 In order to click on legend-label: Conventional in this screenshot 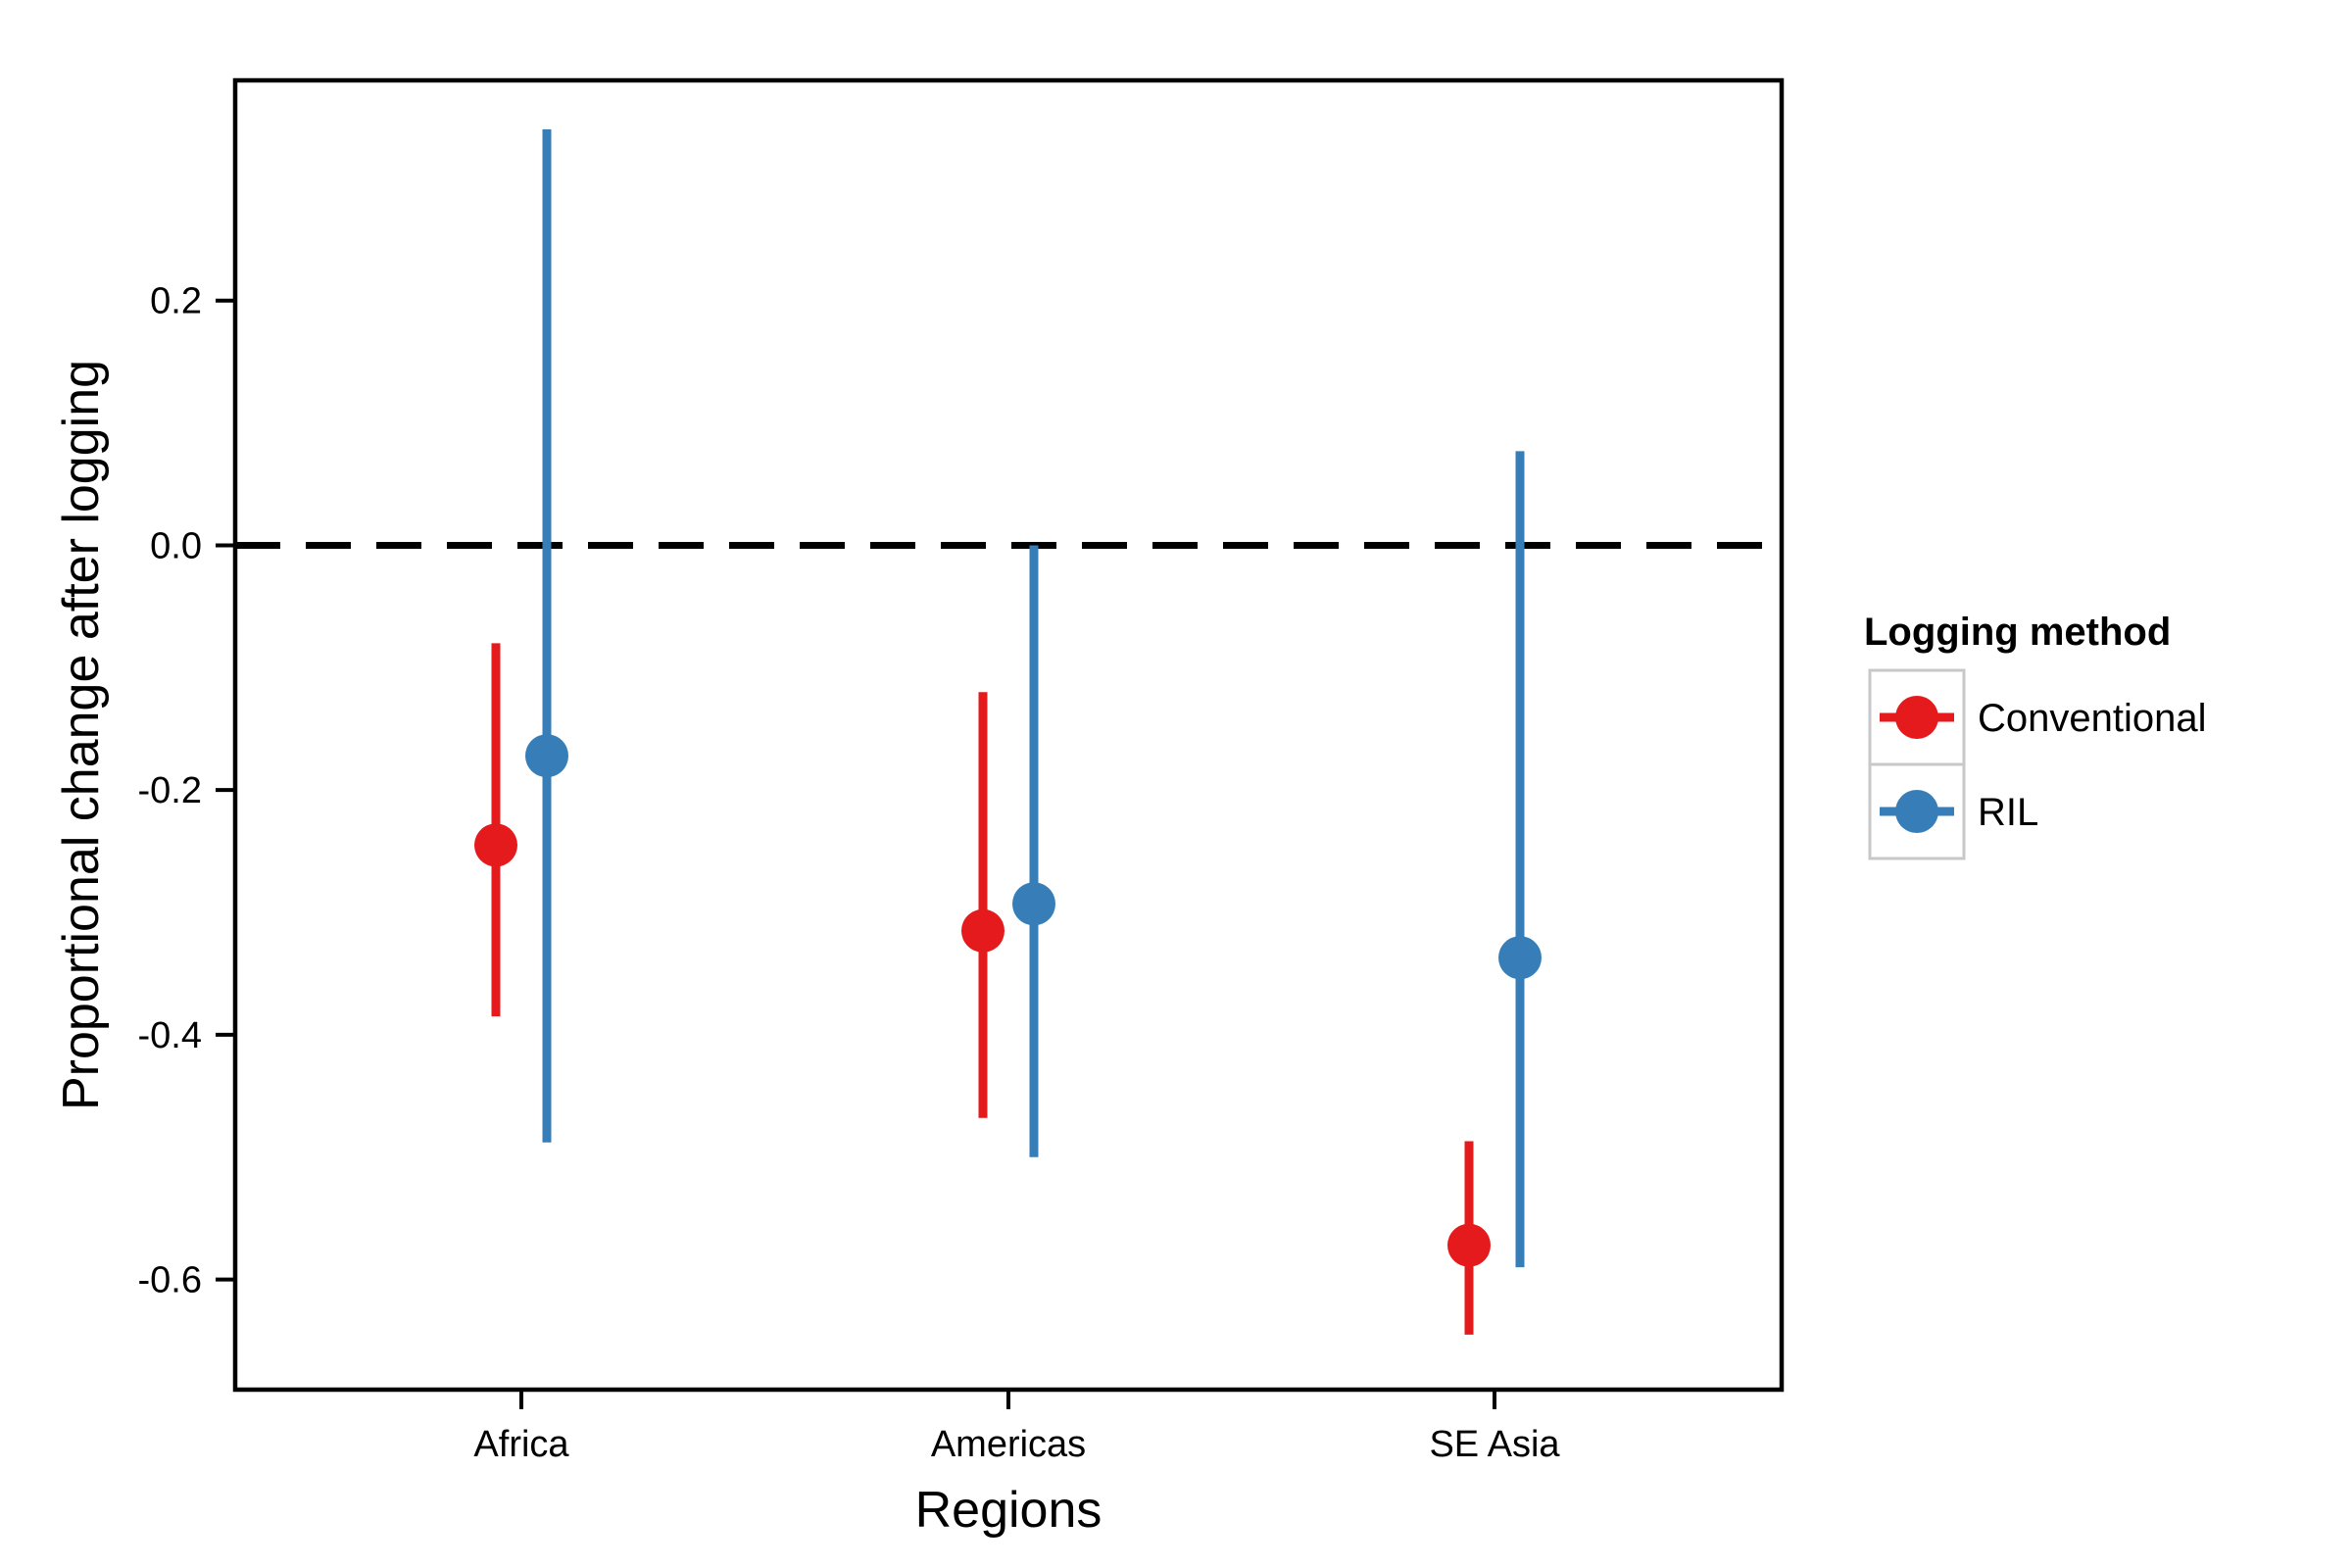, I will do `click(2092, 718)`.